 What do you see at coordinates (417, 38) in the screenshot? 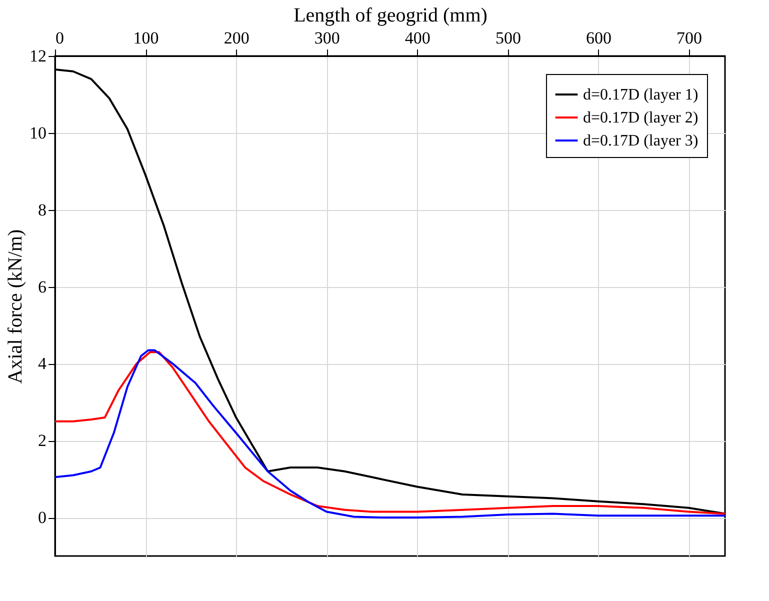
I see `x-tick-label: 400` at bounding box center [417, 38].